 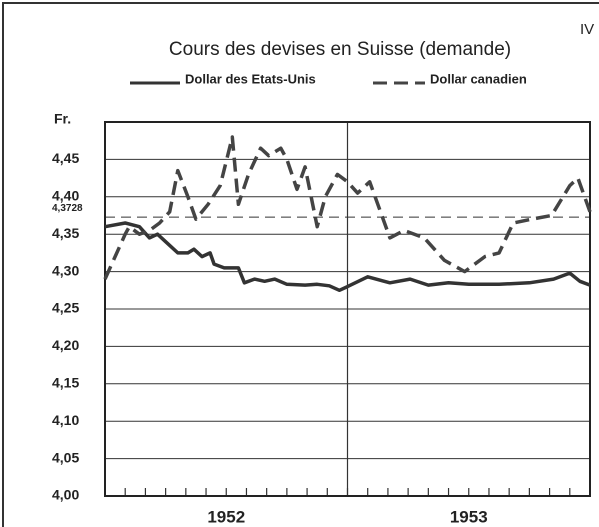 What do you see at coordinates (65, 457) in the screenshot?
I see `y-tick-label: 4,05` at bounding box center [65, 457].